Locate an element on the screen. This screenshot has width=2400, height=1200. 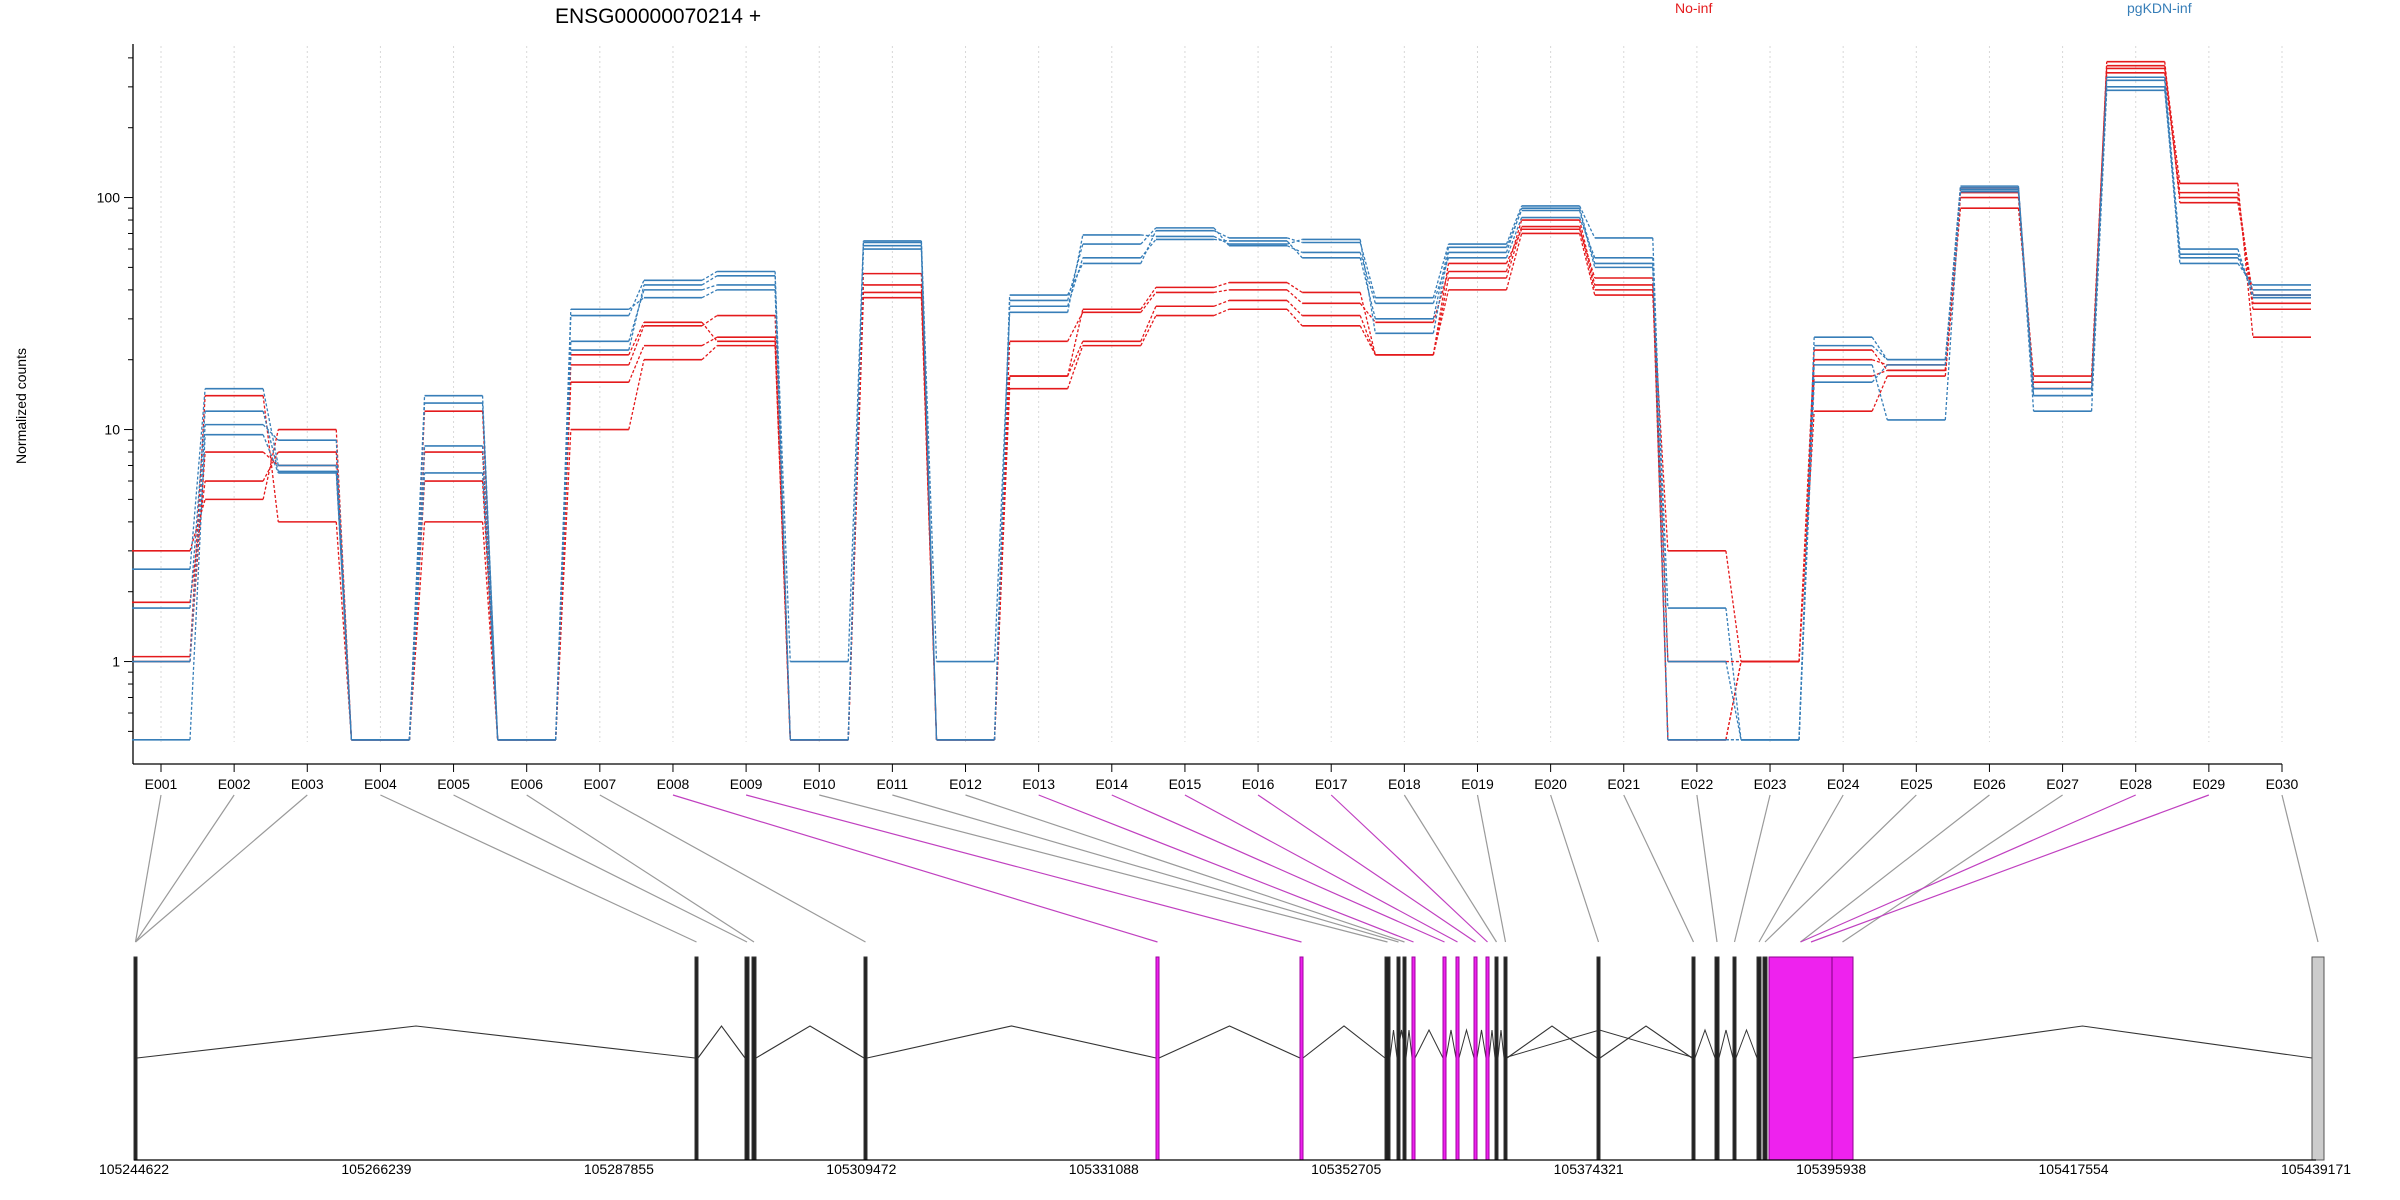
gene-axis-tick-label: 105417554 is located at coordinates (2074, 1169).